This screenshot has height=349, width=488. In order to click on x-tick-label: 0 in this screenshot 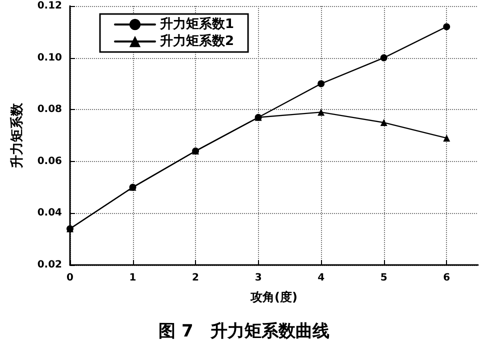, I will do `click(70, 278)`.